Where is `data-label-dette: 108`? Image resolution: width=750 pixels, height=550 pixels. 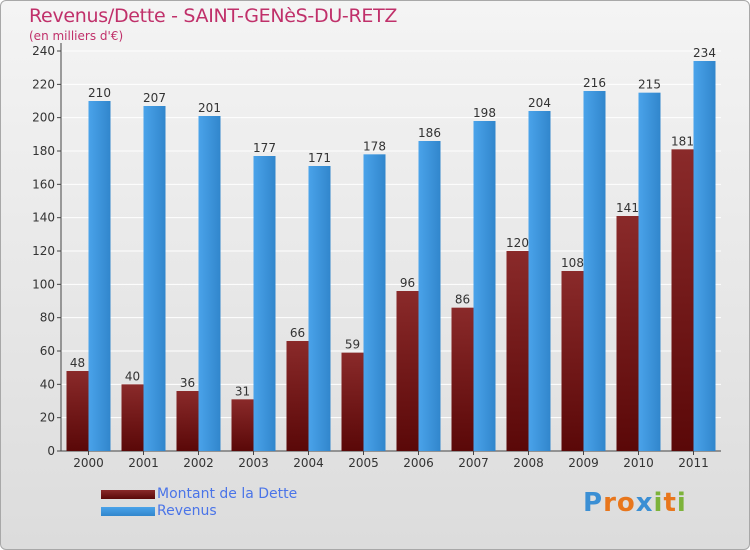
data-label-dette: 108 is located at coordinates (572, 263).